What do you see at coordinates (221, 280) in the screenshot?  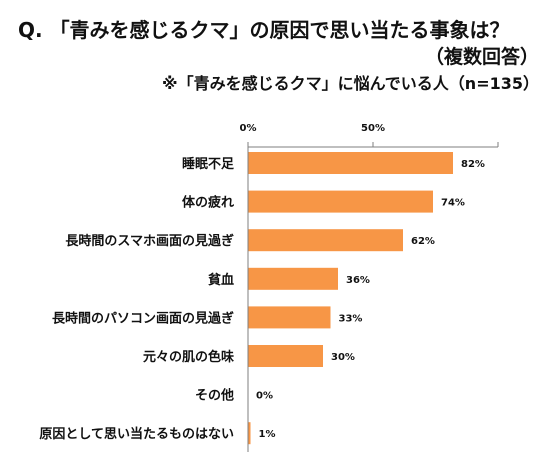 I see `category-label: 貧血` at bounding box center [221, 280].